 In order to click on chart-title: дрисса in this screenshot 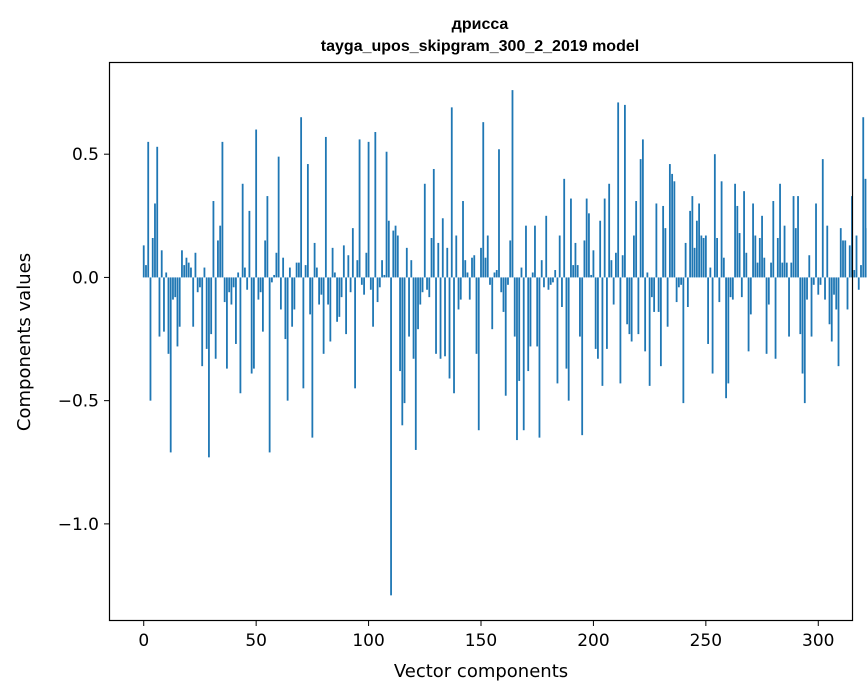, I will do `click(480, 24)`.